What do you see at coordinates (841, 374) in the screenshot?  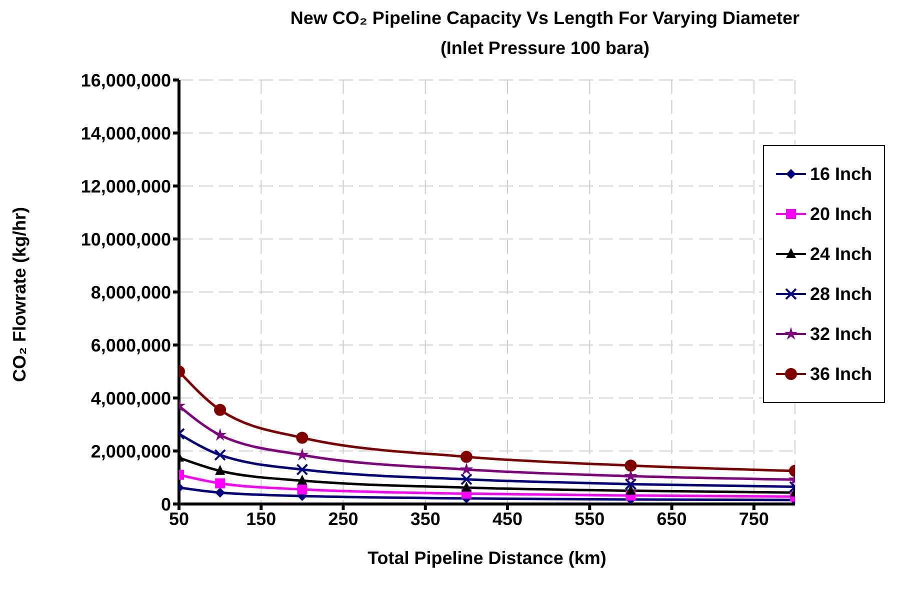 I see `legend-label: 36 Inch` at bounding box center [841, 374].